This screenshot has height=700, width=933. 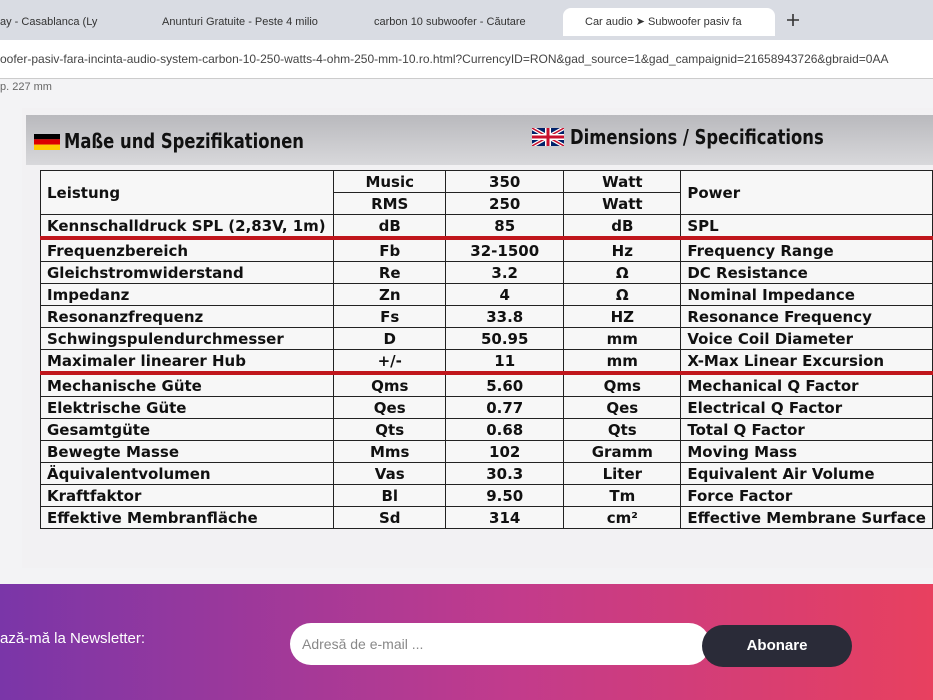 I want to click on cell: Kraftfaktor, so click(x=187, y=495).